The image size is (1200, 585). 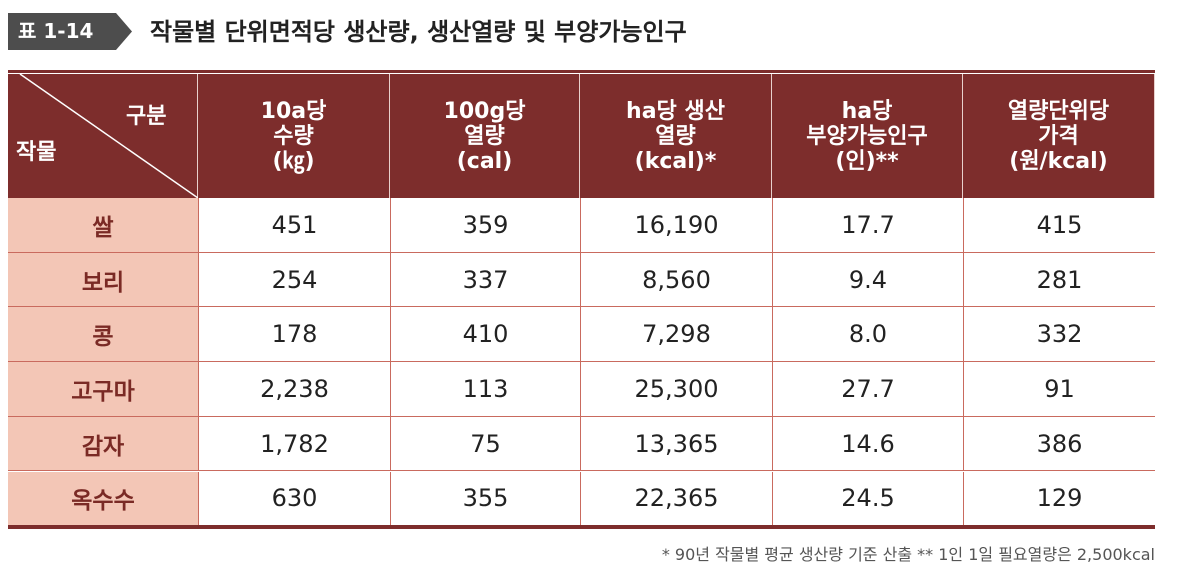 I want to click on value-text: 13,365, so click(x=676, y=443).